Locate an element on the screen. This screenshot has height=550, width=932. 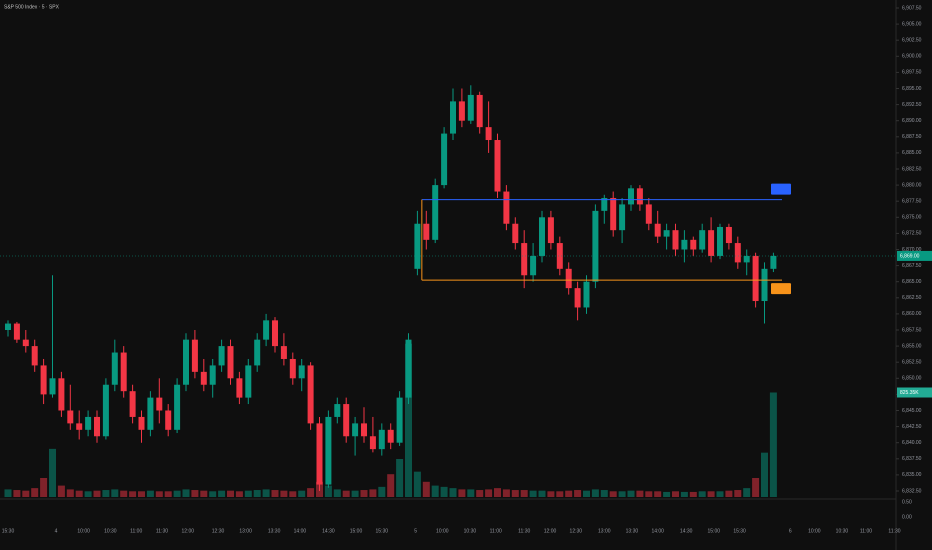
level-flag is located at coordinates (781, 189).